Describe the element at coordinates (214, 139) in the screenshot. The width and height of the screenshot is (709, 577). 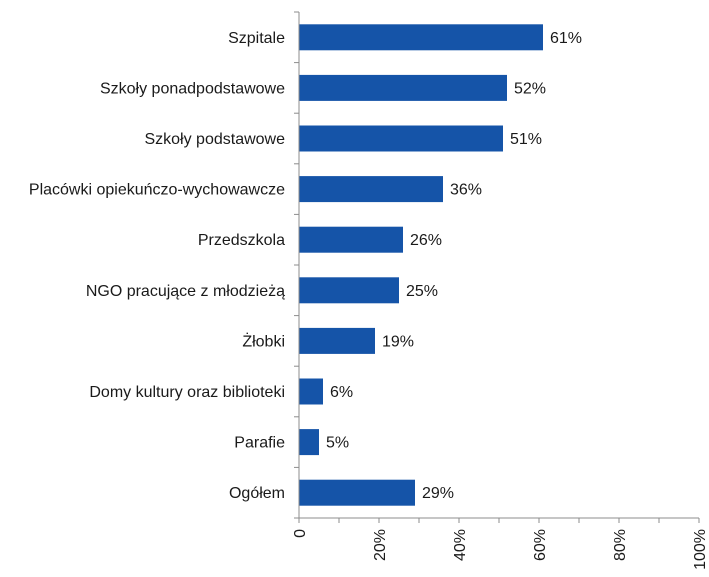
I see `category-label: Szkoły podstawowe` at that location.